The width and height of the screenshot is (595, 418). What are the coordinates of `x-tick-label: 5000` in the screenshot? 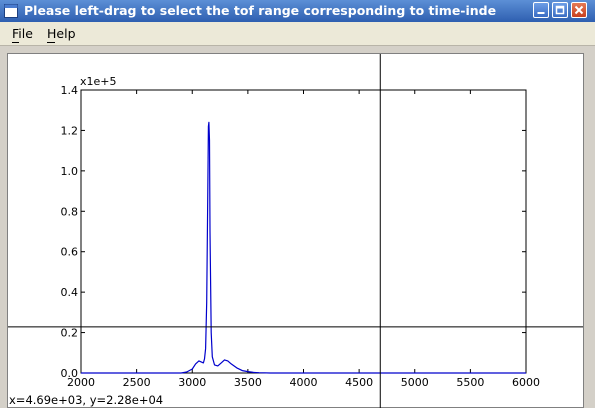 It's located at (415, 382).